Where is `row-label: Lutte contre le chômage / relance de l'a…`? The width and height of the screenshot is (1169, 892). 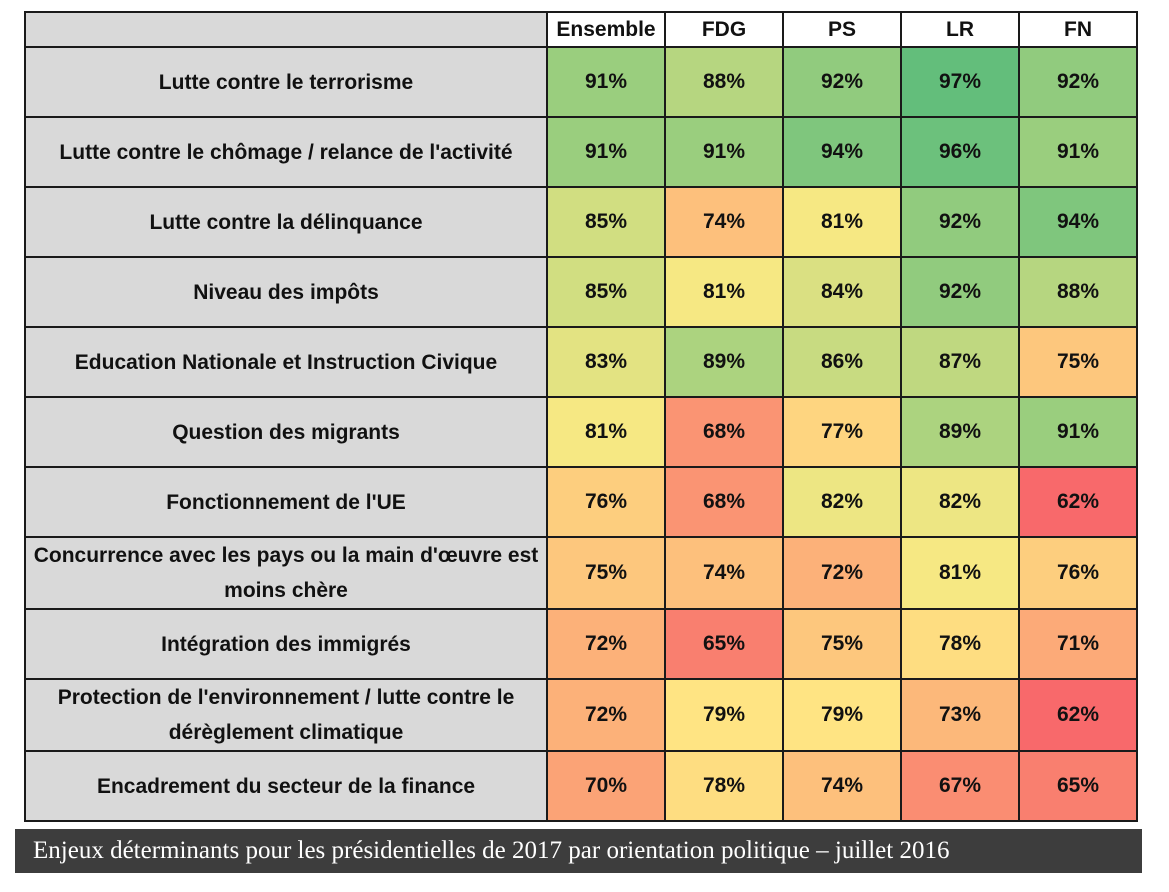 row-label: Lutte contre le chômage / relance de l'a… is located at coordinates (286, 152).